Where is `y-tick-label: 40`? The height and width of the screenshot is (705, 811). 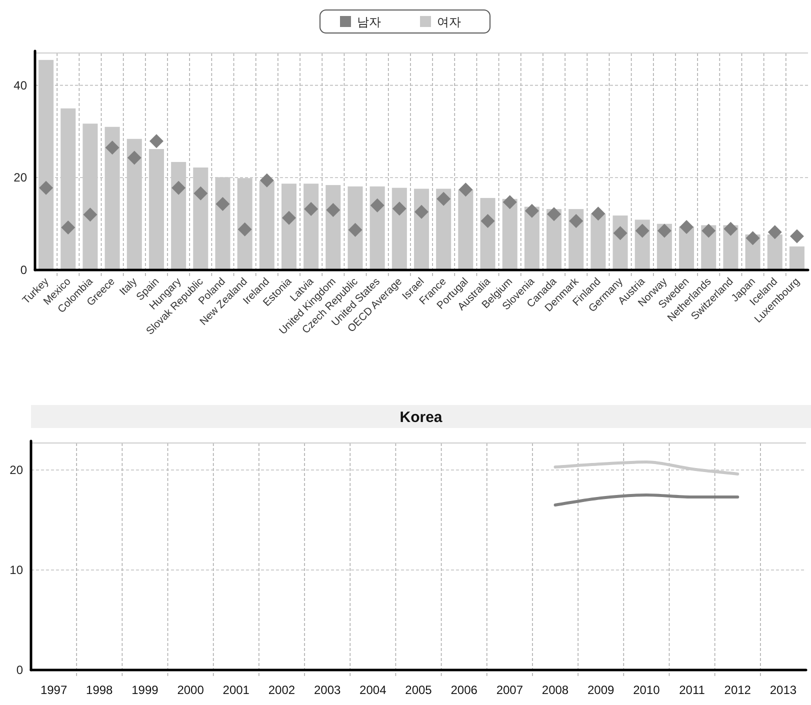 y-tick-label: 40 is located at coordinates (21, 85).